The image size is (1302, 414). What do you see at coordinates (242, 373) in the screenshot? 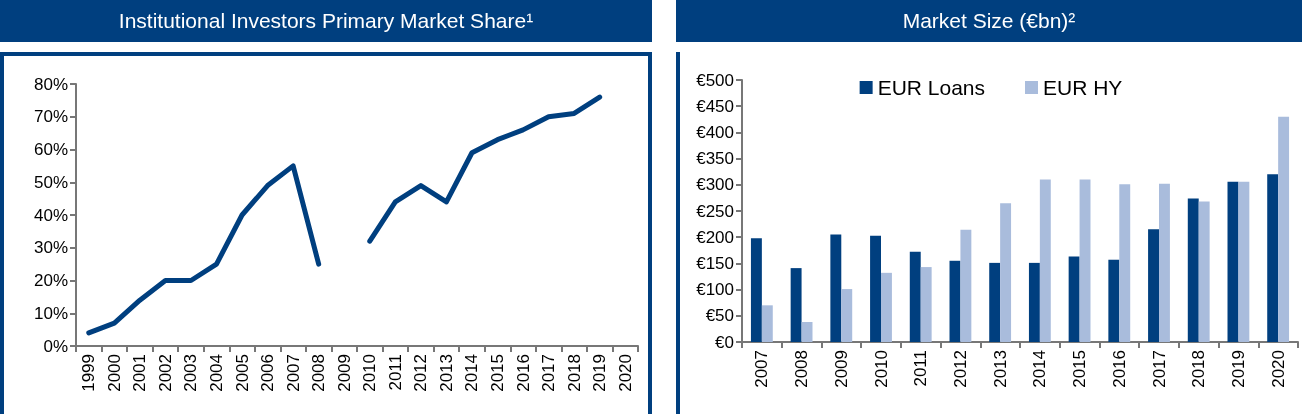
I see `x-tick-label: 2005` at bounding box center [242, 373].